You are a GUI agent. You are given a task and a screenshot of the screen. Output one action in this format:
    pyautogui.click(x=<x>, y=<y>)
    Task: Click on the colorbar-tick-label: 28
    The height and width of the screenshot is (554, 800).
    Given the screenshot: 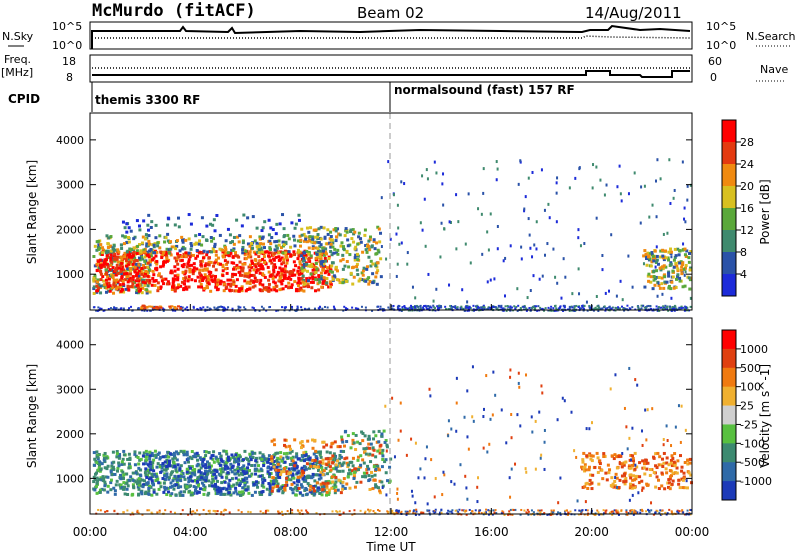 What is the action you would take?
    pyautogui.click(x=747, y=142)
    